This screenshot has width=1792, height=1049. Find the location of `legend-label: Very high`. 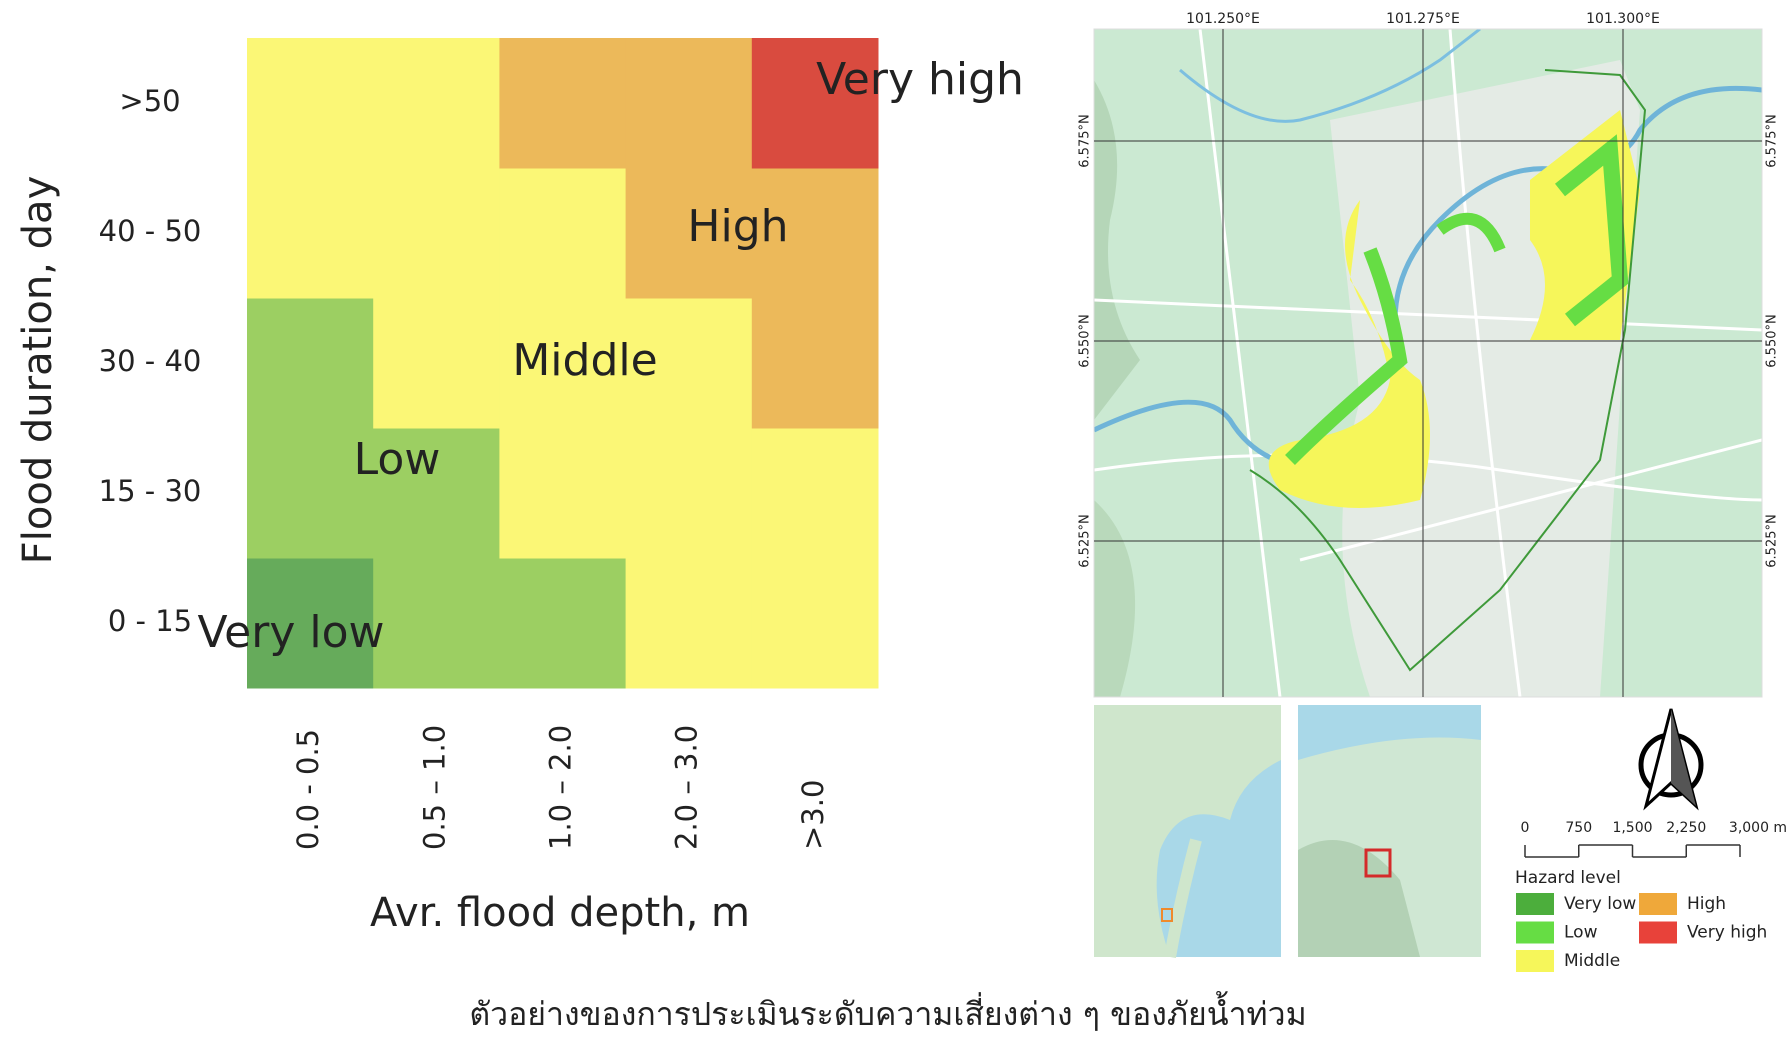

legend-label: Very high is located at coordinates (1727, 933).